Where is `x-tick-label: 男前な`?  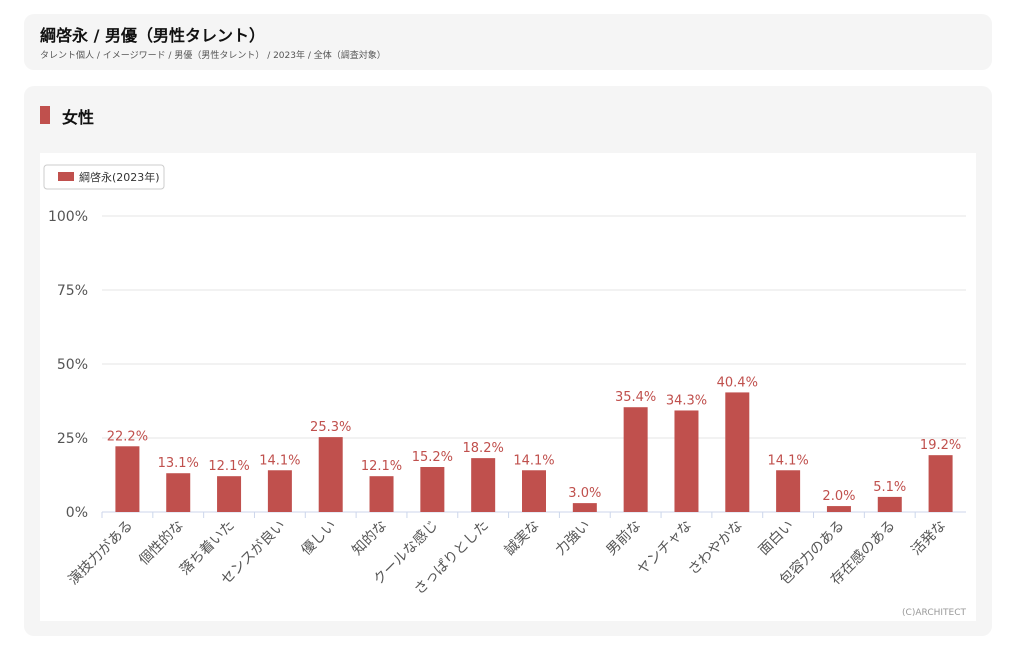 x-tick-label: 男前な is located at coordinates (624, 538).